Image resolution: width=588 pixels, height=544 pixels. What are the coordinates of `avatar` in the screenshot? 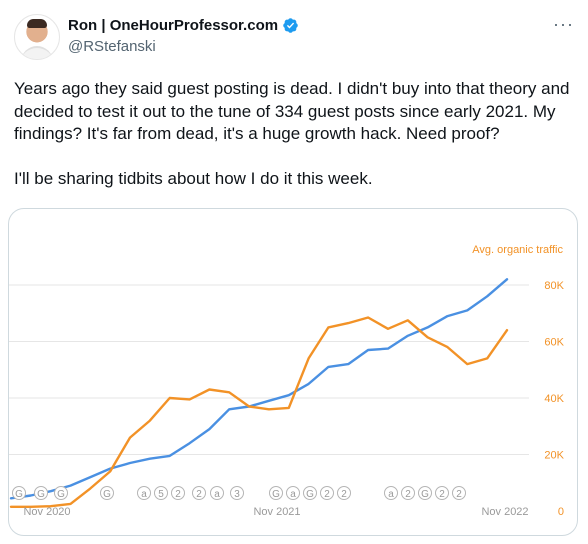 It's located at (37, 37).